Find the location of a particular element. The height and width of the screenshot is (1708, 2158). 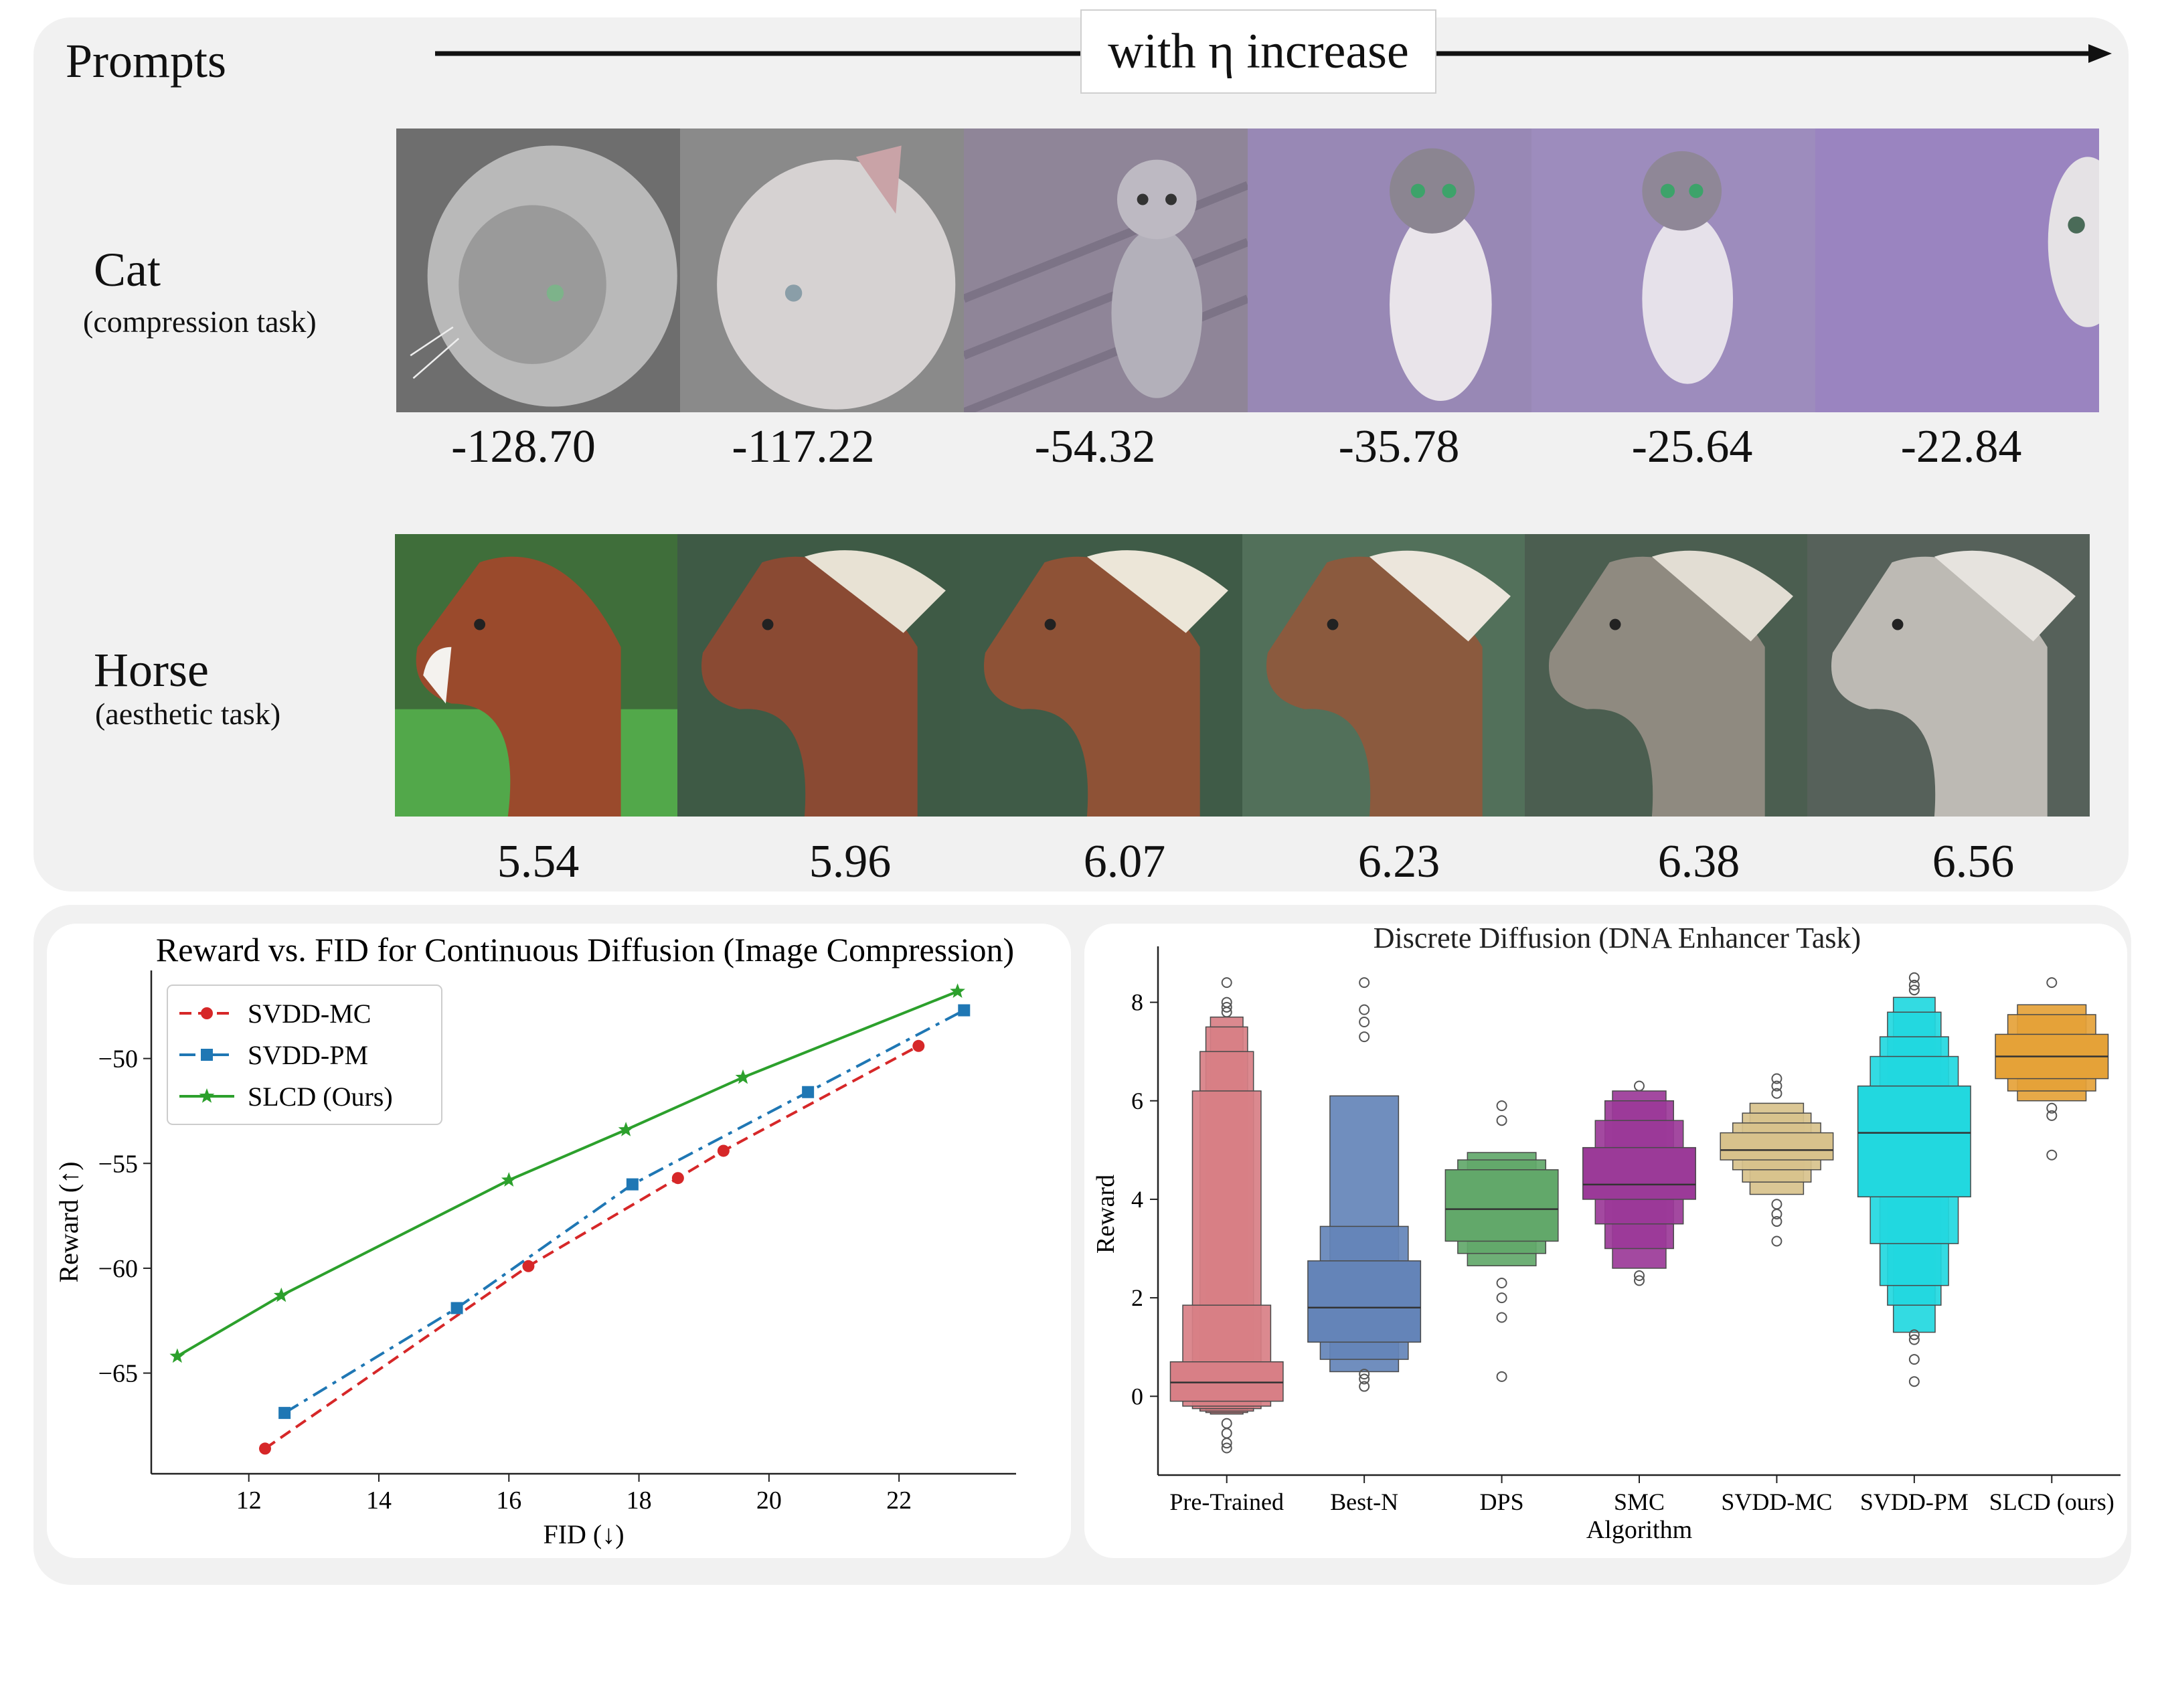

legend-frame is located at coordinates (304, 1055).